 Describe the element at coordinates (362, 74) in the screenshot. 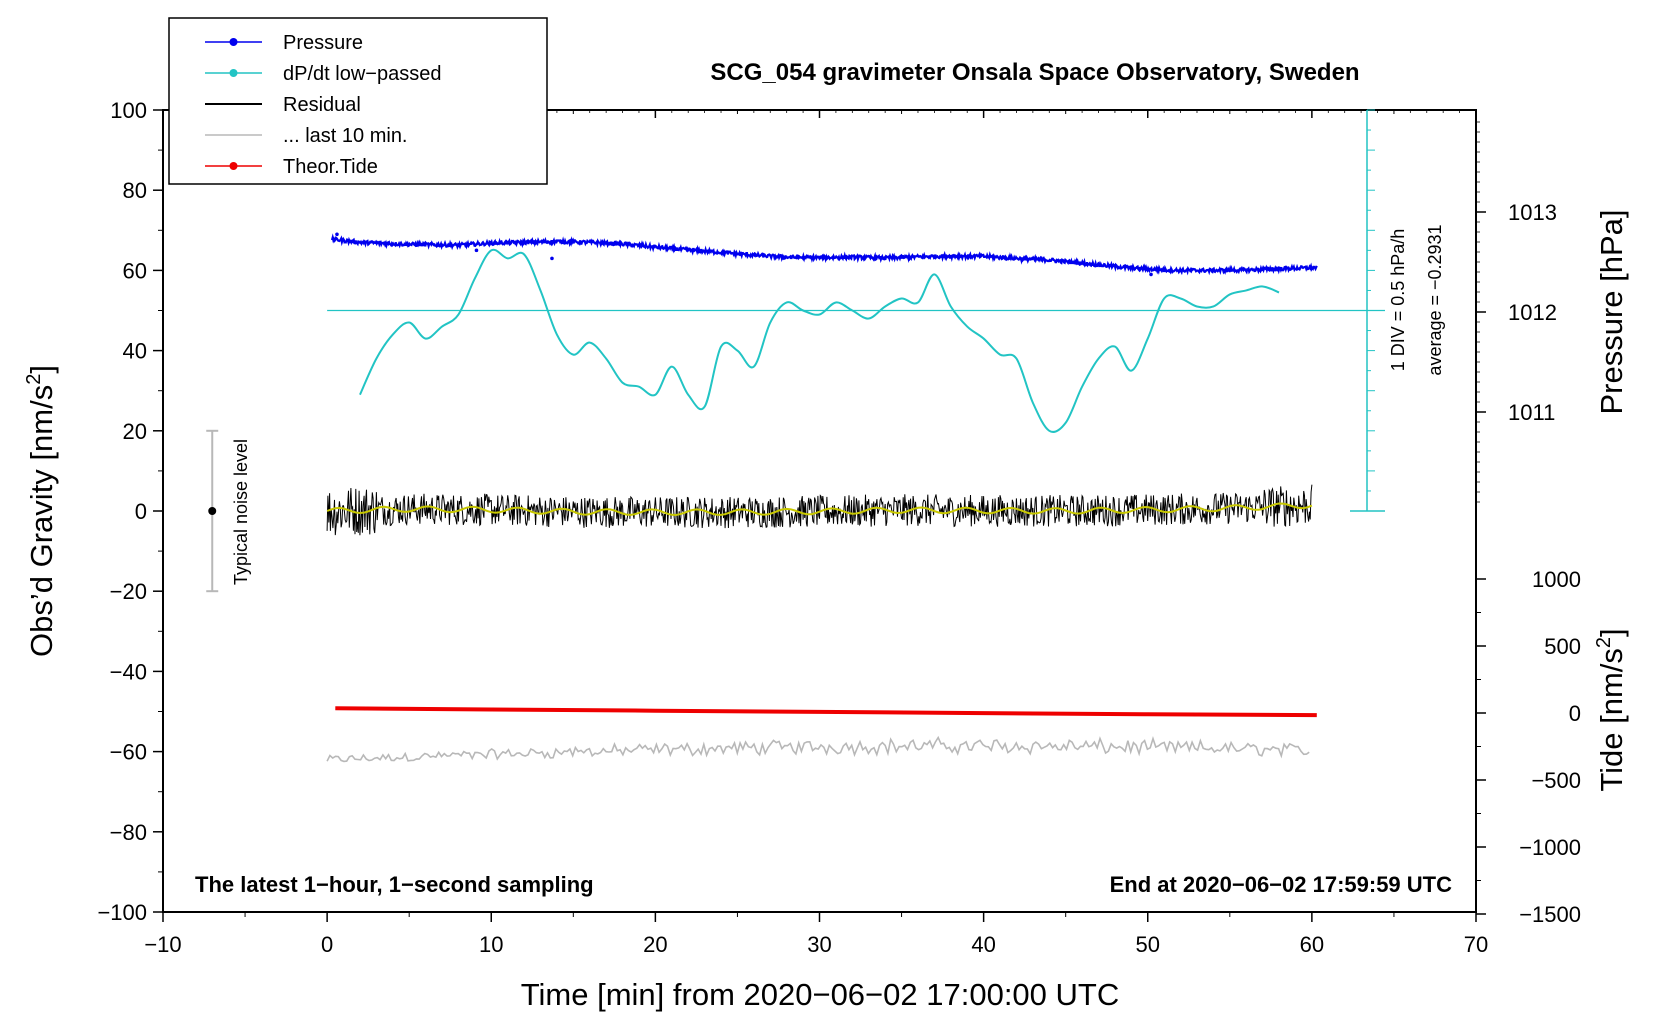

I see `legend-label-1: dP/dt low−passed` at that location.